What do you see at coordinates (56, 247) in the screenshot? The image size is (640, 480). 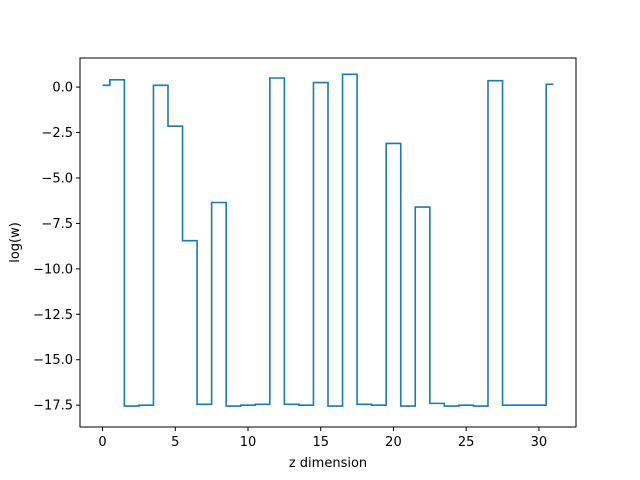 I see `y-ticks: 0.0 −2.5 −5.0 −7.5 −10.0 −12.5 −15.0 −17.5` at bounding box center [56, 247].